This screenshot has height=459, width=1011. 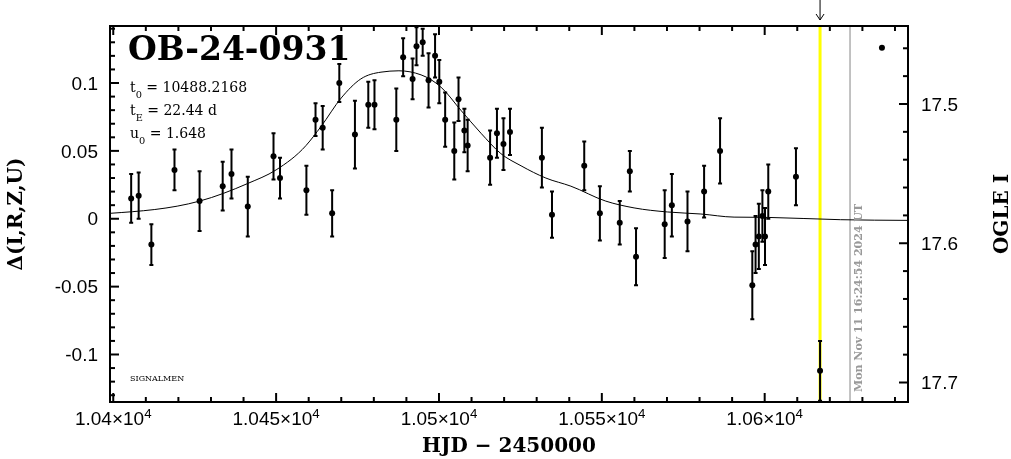 What do you see at coordinates (859, 297) in the screenshot?
I see `annotation: Mon Nov 11 16:24:54 2024 UT` at bounding box center [859, 297].